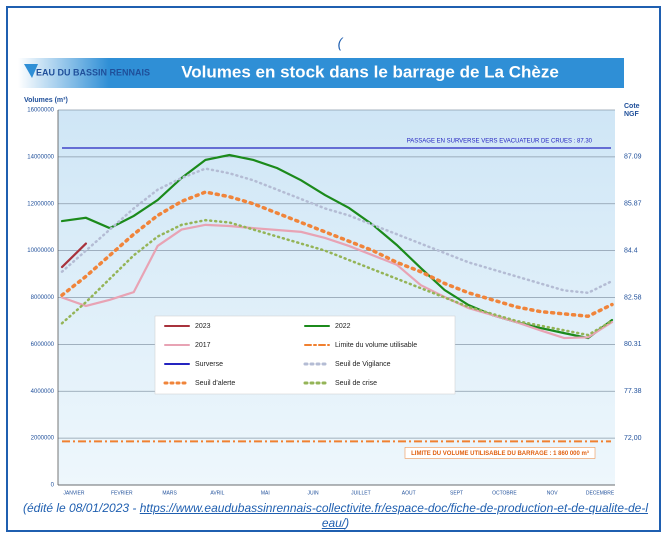 Image resolution: width=671 pixels, height=540 pixels. What do you see at coordinates (633, 157) in the screenshot?
I see `y2-tick-label: 87.09` at bounding box center [633, 157].